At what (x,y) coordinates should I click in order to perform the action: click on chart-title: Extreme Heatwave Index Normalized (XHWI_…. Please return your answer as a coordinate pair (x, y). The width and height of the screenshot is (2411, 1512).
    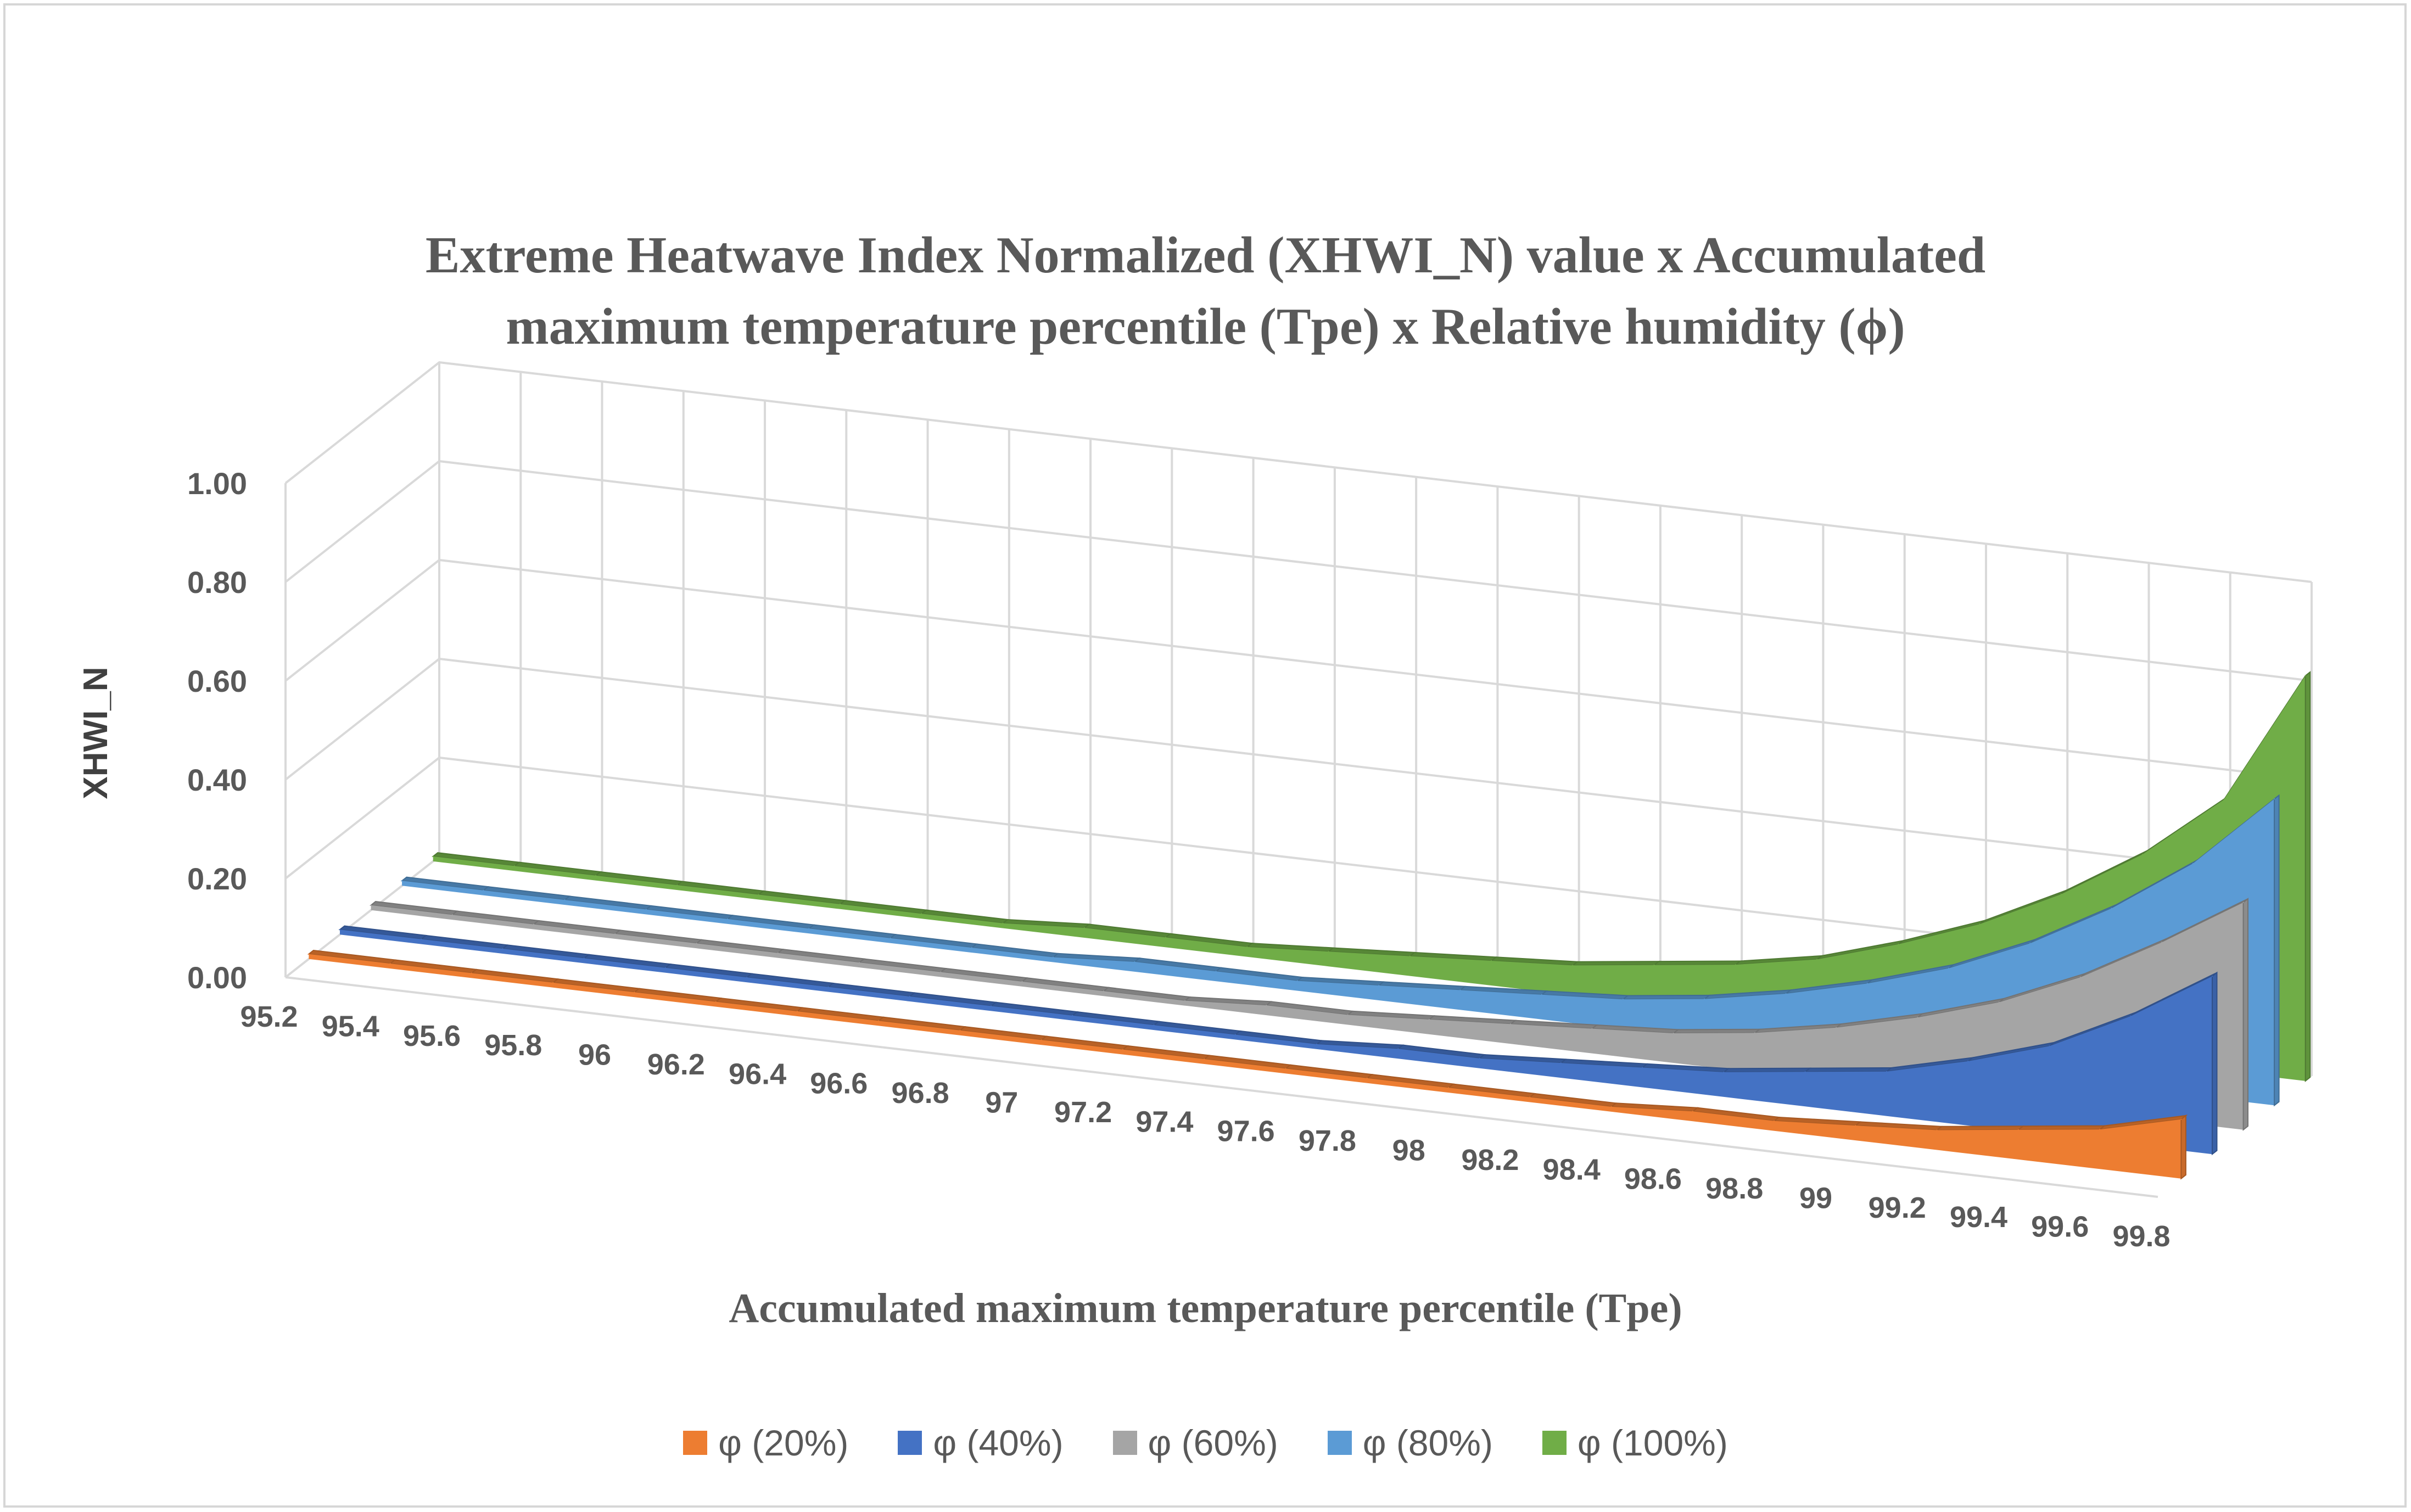
    Looking at the image, I should click on (1205, 291).